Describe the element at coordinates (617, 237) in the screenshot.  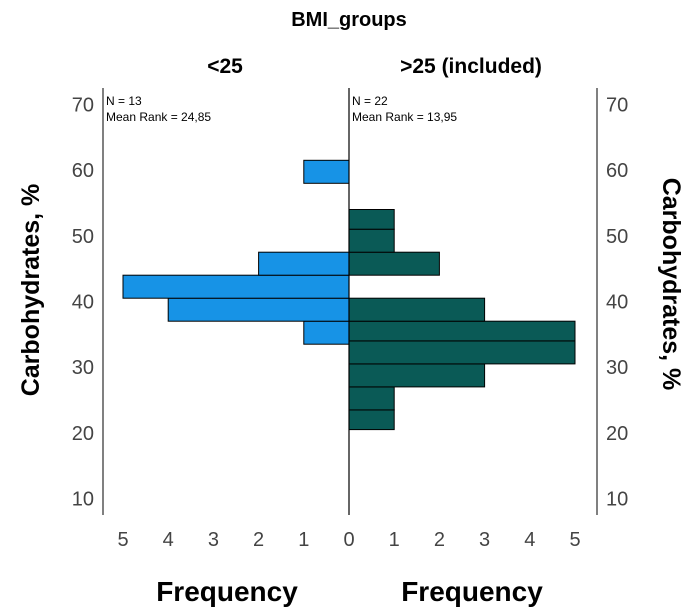
I see `right-y-tick-50: 50` at that location.